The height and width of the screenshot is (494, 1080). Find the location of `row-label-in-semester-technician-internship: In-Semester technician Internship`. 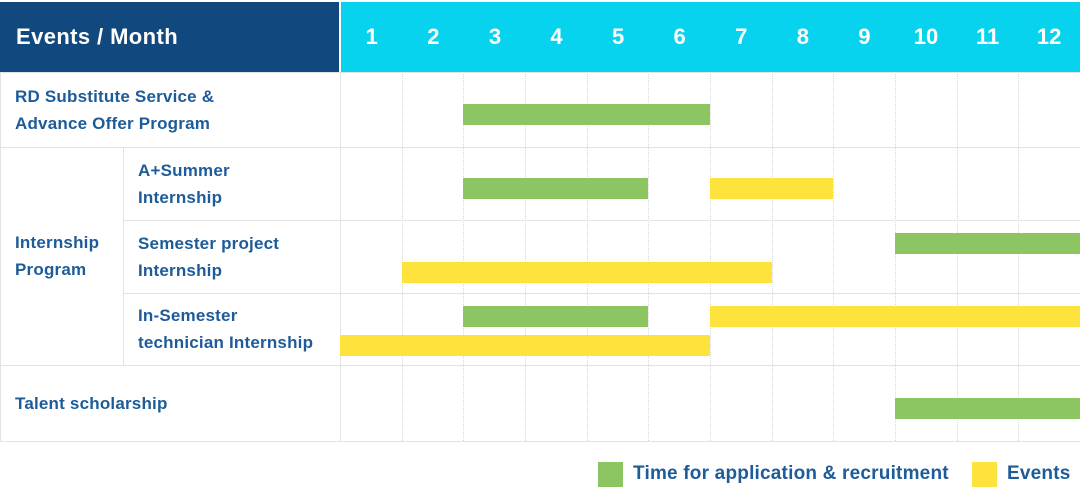

row-label-in-semester-technician-internship: In-Semester technician Internship is located at coordinates (231, 329).